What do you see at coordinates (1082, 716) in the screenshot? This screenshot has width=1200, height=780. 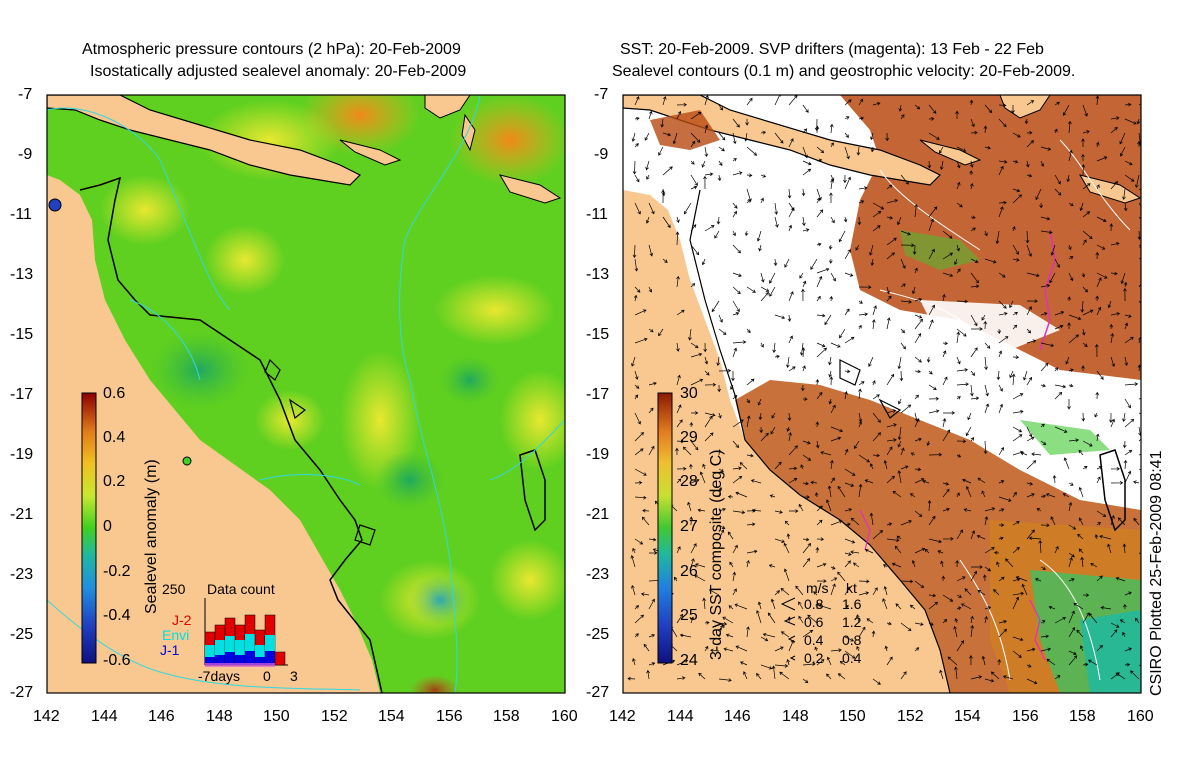 I see `lon-label: 158` at bounding box center [1082, 716].